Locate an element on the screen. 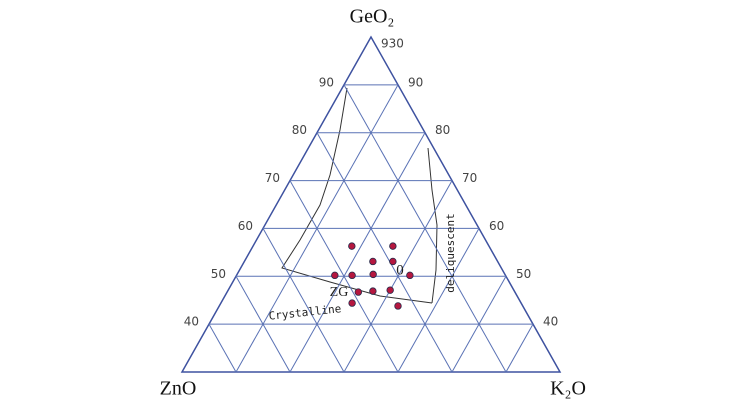  annotation: Crystalline is located at coordinates (305, 312).